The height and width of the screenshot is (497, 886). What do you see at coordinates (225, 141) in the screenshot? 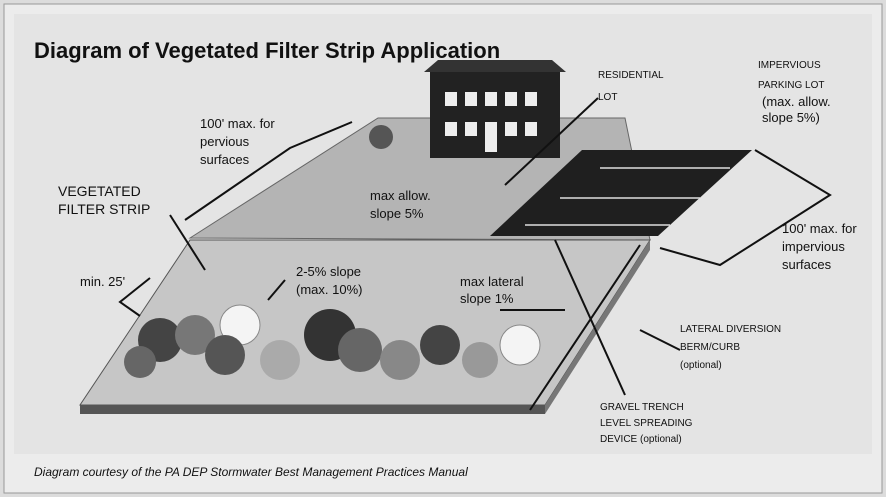
I see `label: pervious` at bounding box center [225, 141].